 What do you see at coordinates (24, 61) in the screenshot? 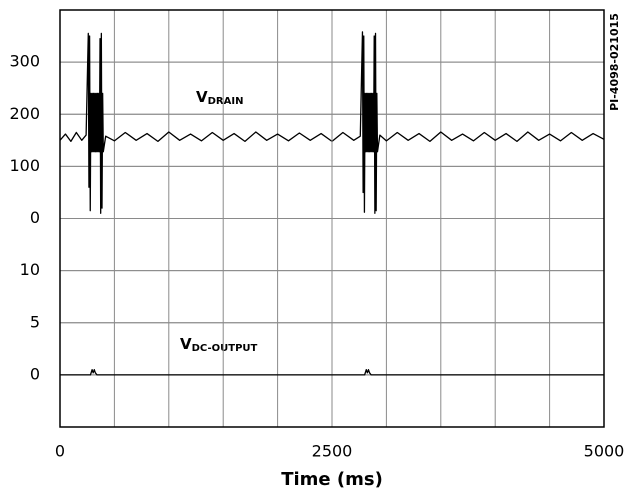
I see `y-tick-label: 300` at bounding box center [24, 61].